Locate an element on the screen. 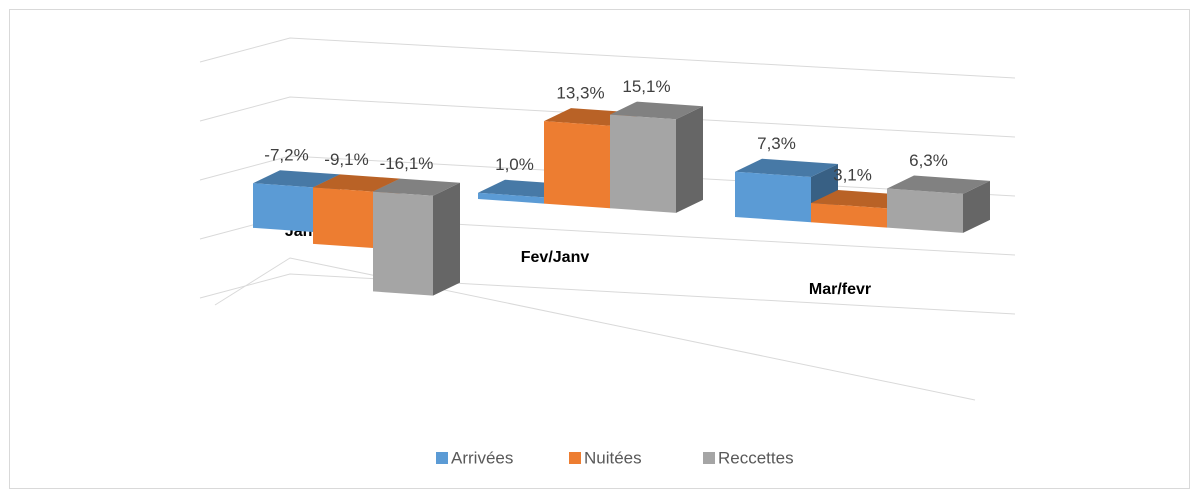 The width and height of the screenshot is (1200, 489). x-tick-label: Mar/fevr is located at coordinates (840, 289).